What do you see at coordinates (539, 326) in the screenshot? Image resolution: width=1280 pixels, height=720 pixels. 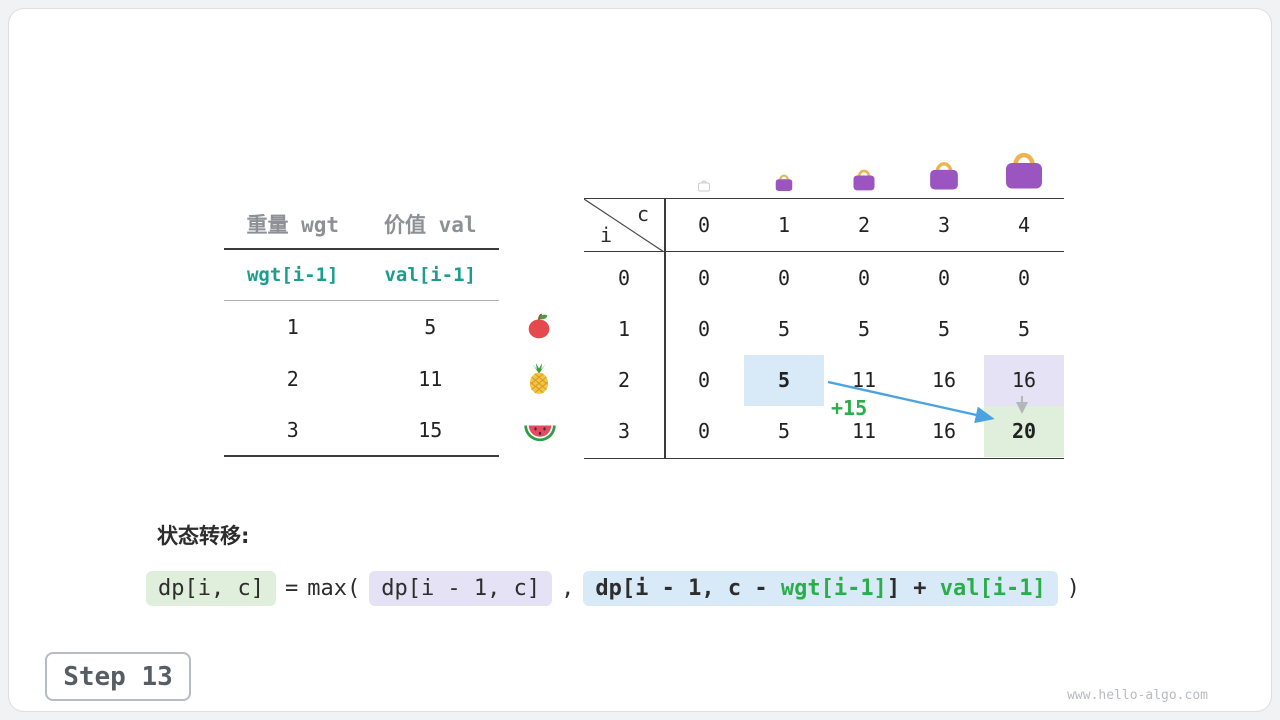 I see `apple-icon` at bounding box center [539, 326].